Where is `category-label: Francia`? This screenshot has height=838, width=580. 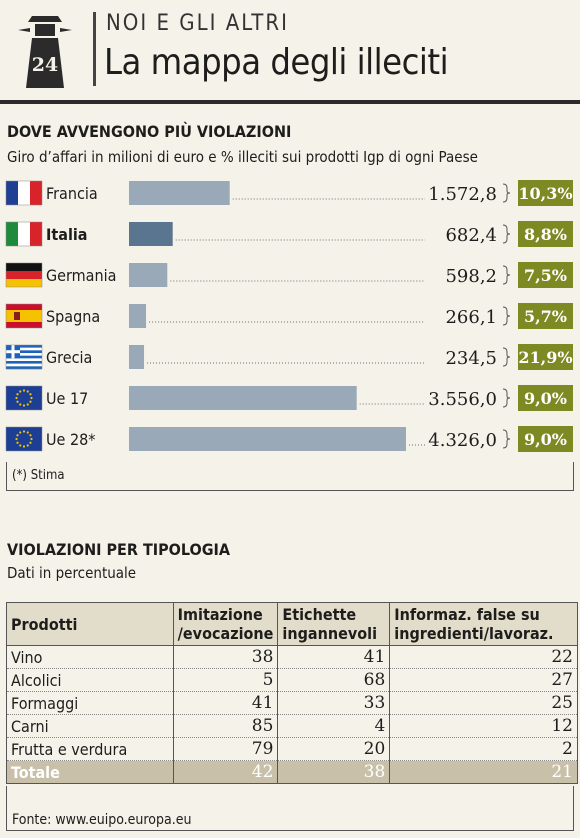
category-label: Francia is located at coordinates (72, 193).